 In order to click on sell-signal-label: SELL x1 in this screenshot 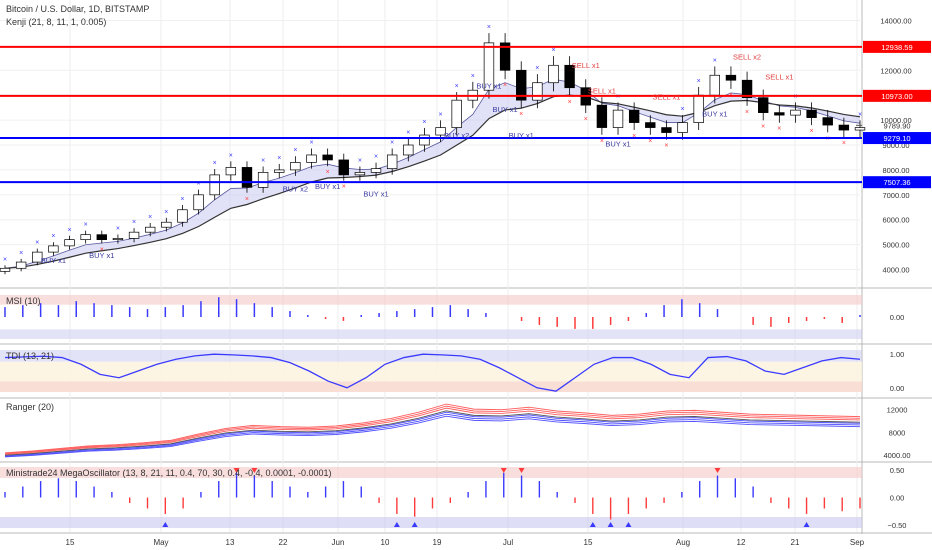, I will do `click(666, 96)`.